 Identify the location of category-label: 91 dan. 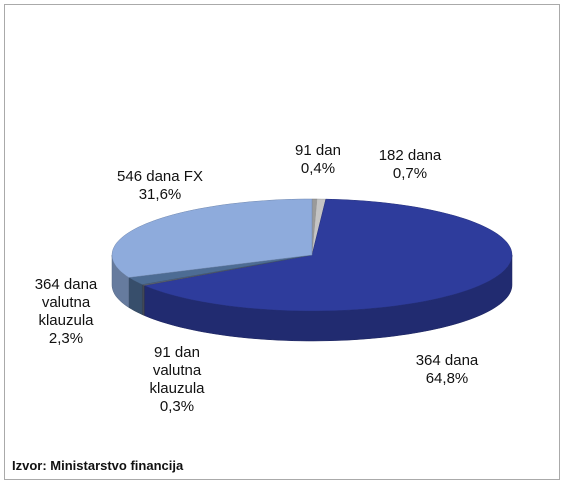
(318, 150).